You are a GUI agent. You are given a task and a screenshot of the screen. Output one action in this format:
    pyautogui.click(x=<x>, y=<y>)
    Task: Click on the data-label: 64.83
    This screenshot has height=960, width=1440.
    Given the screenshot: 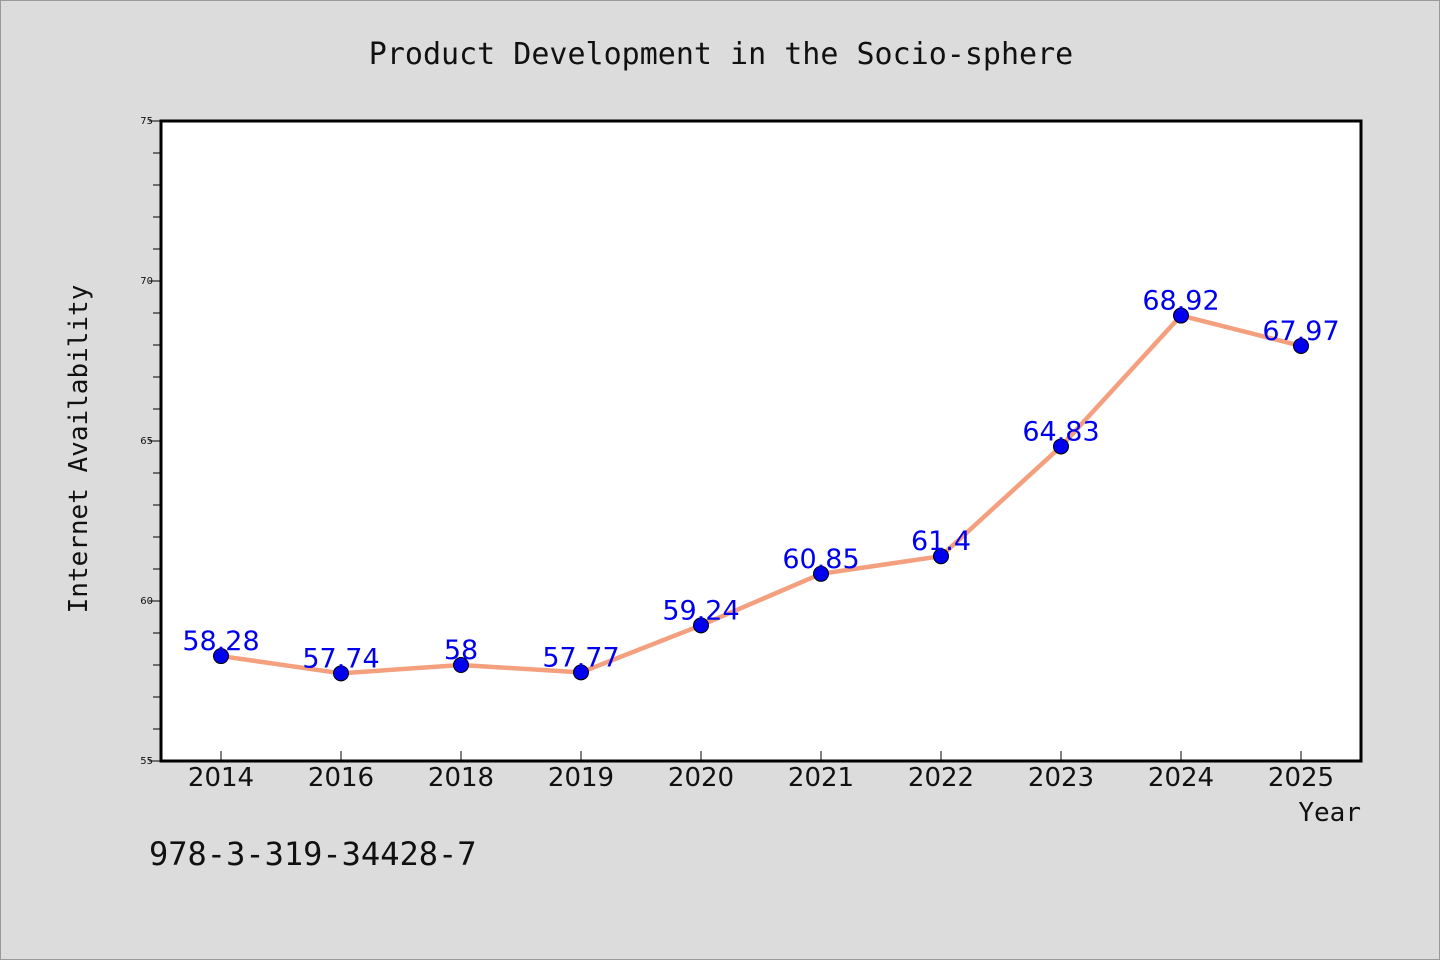 What is the action you would take?
    pyautogui.click(x=1060, y=431)
    